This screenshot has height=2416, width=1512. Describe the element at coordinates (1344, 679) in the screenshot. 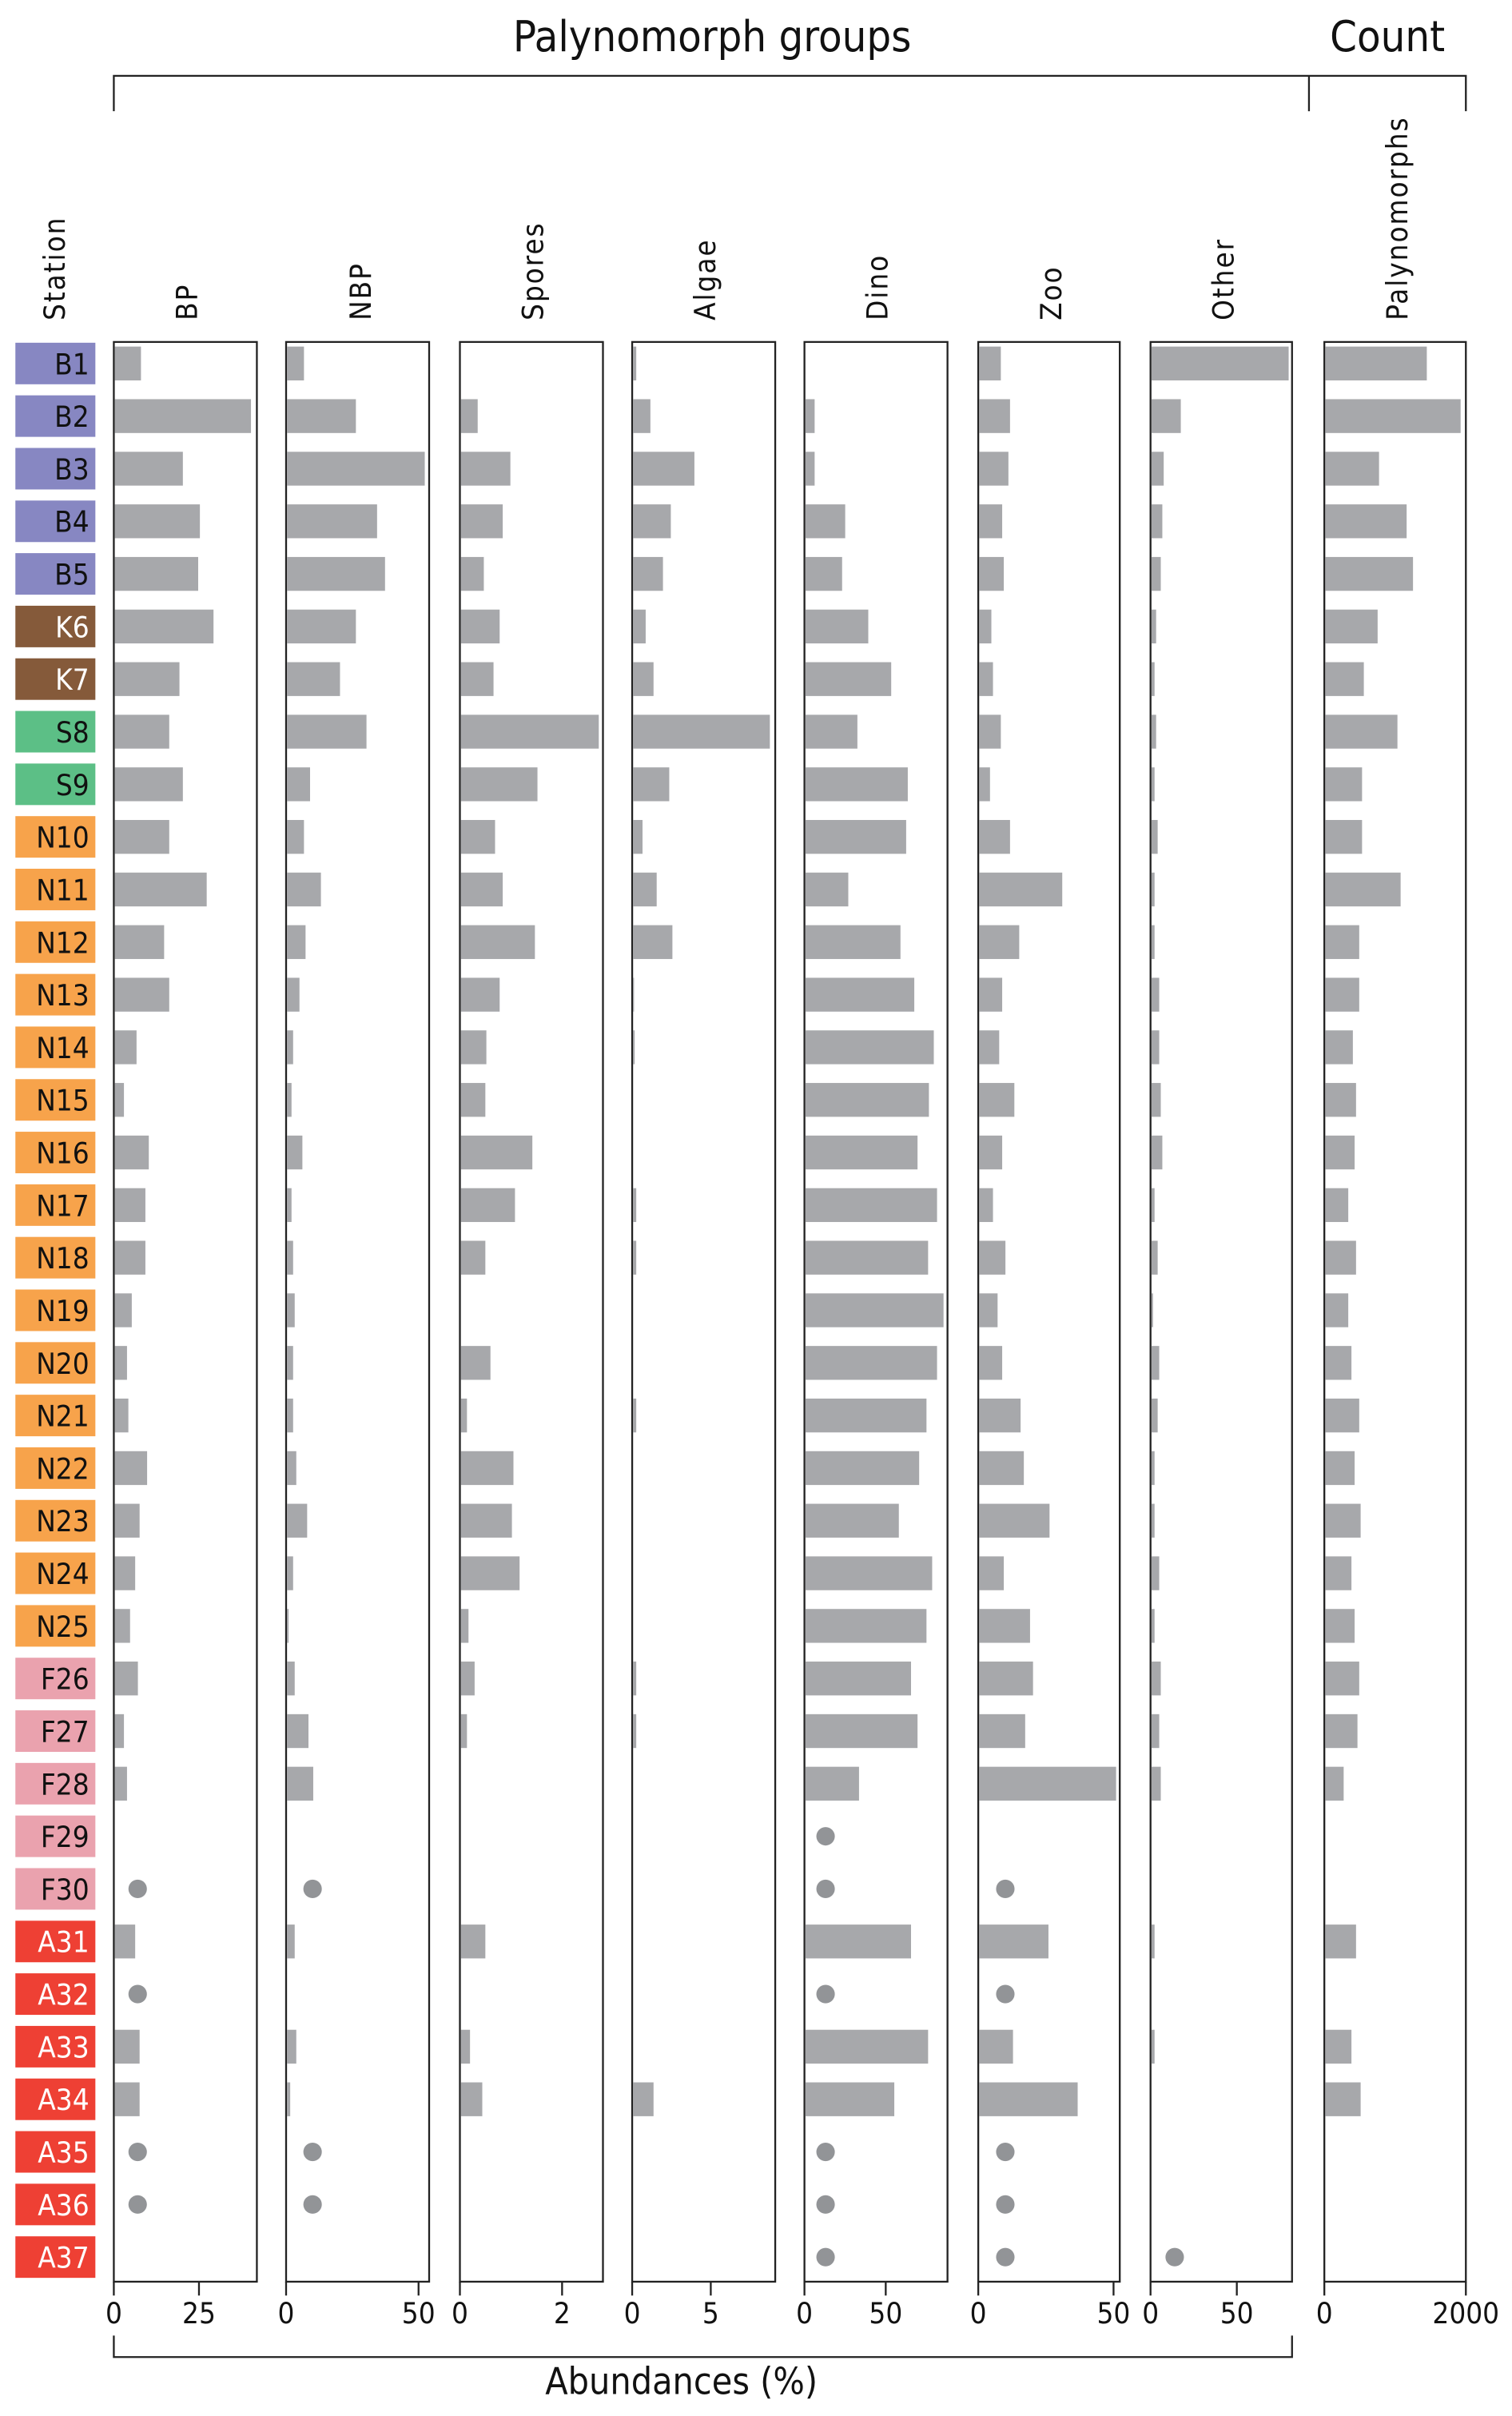

I see `bar-K7` at that location.